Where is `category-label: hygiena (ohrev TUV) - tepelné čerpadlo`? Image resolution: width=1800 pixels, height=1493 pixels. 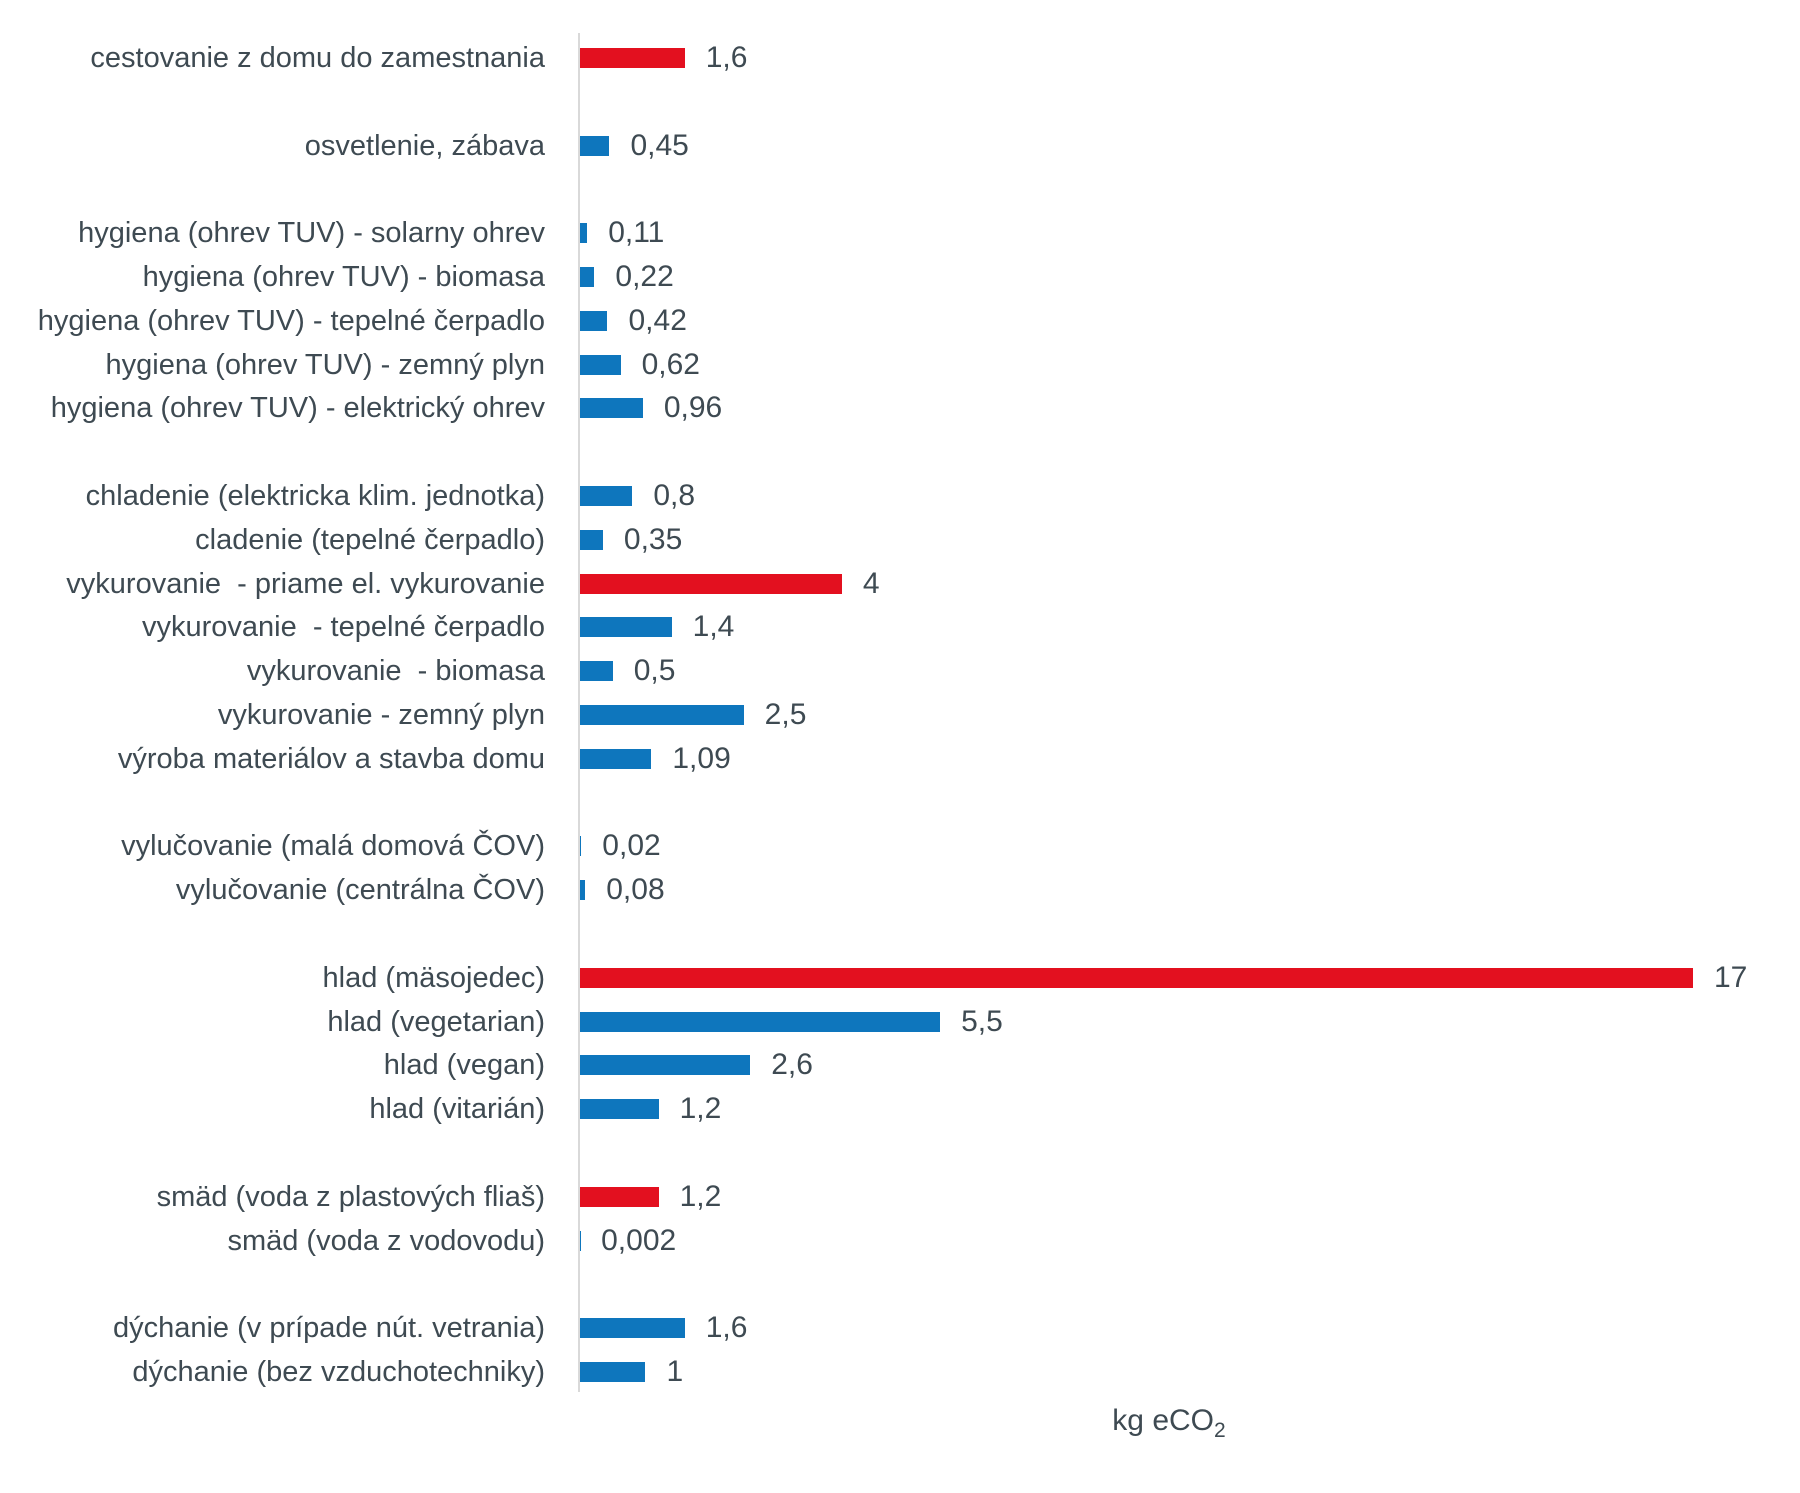 category-label: hygiena (ohrev TUV) - tepelné čerpadlo is located at coordinates (291, 320).